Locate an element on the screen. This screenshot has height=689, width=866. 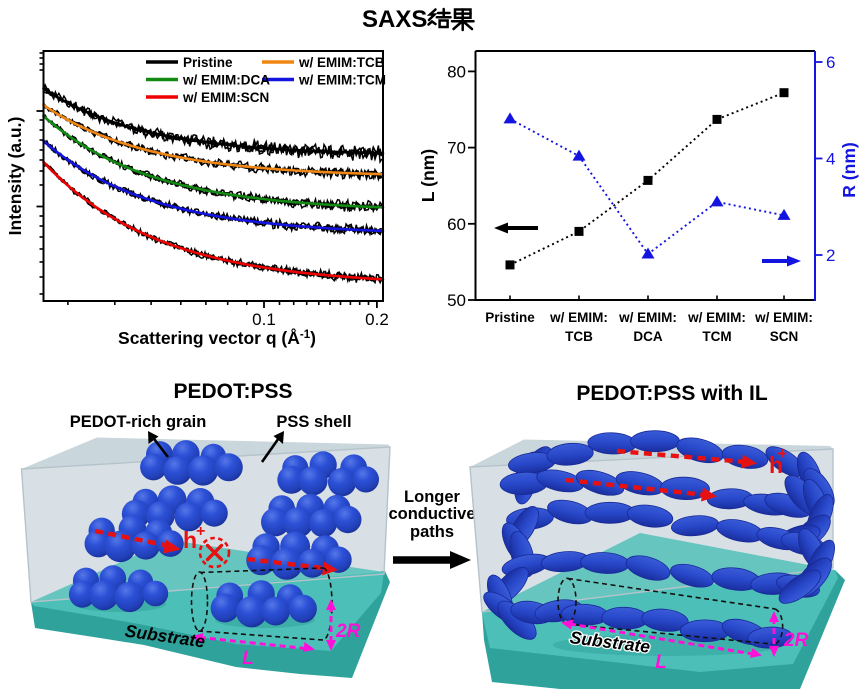
svg-text: PSS shell is located at coordinates (313, 422).